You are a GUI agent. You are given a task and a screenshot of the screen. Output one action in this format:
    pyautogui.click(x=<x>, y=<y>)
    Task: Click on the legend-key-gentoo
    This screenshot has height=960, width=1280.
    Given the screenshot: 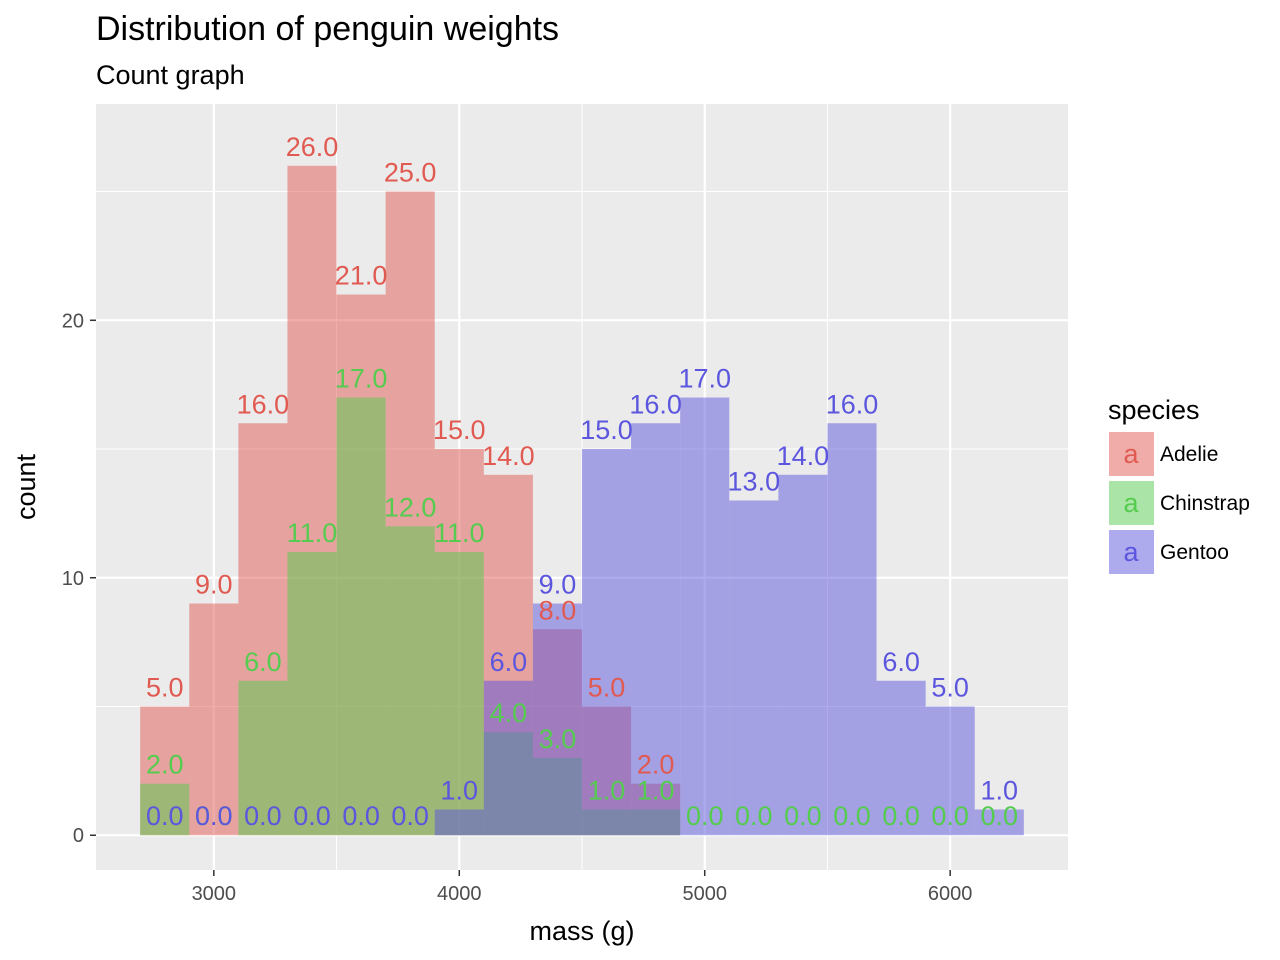 What is the action you would take?
    pyautogui.click(x=1131, y=552)
    